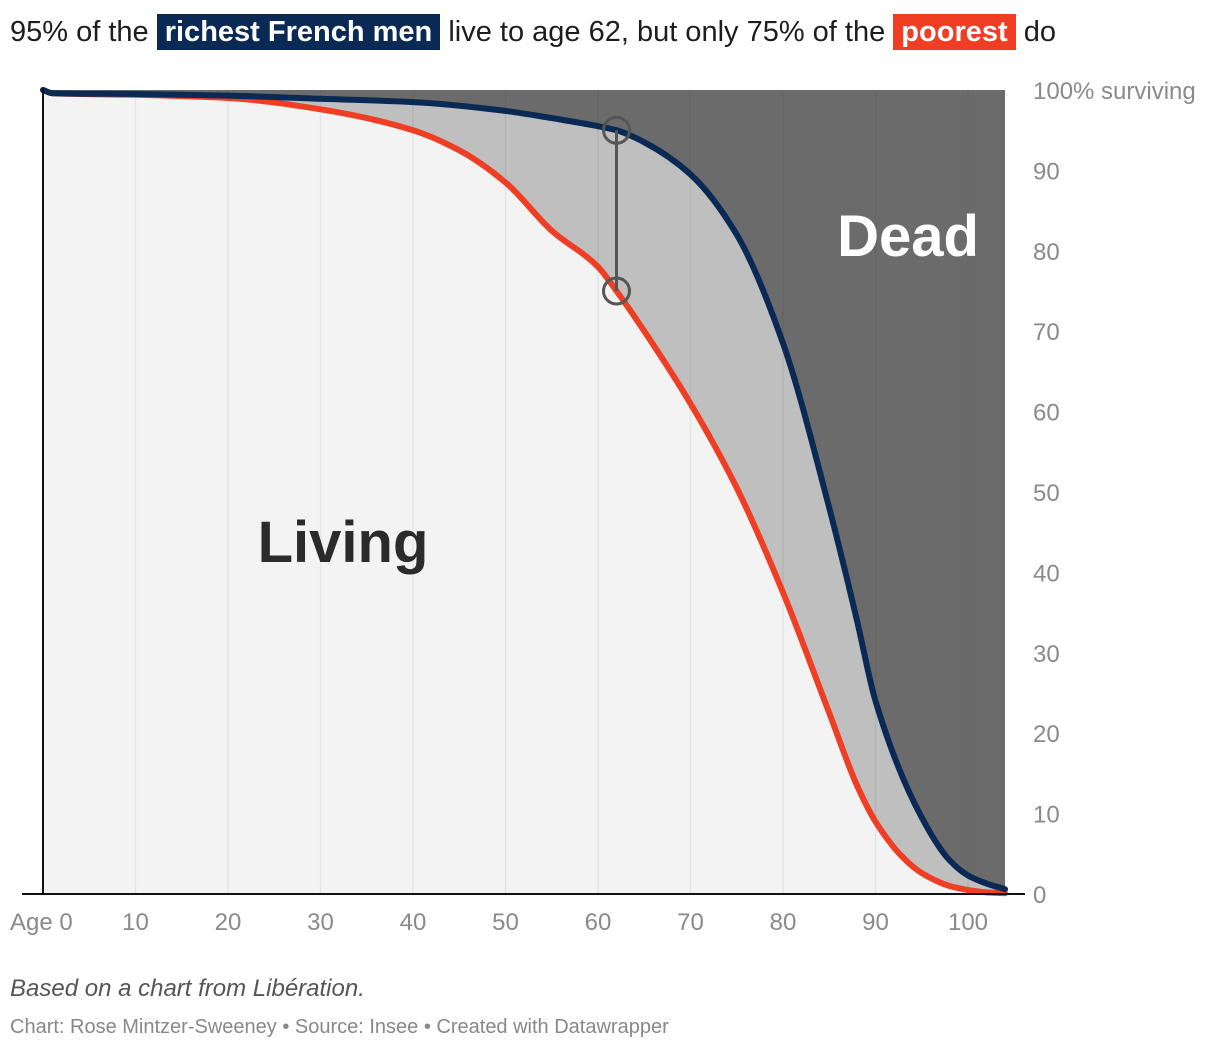 The height and width of the screenshot is (1052, 1220). Describe the element at coordinates (1046, 654) in the screenshot. I see `y-tick-label: 30` at that location.